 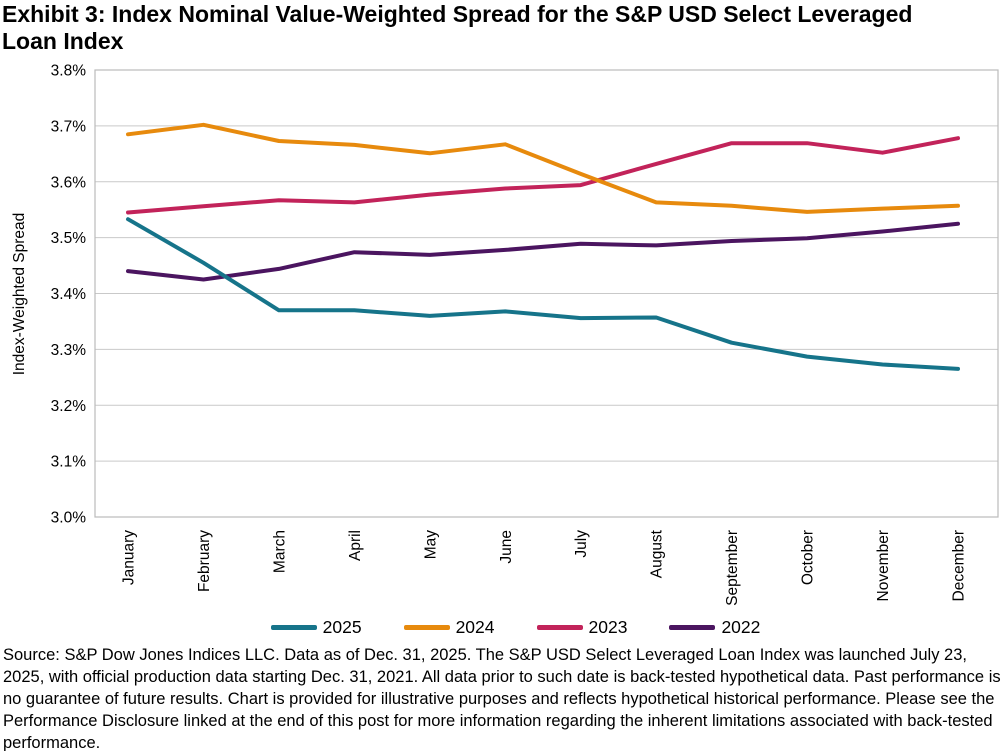 I want to click on series-line-2024, so click(x=543, y=168).